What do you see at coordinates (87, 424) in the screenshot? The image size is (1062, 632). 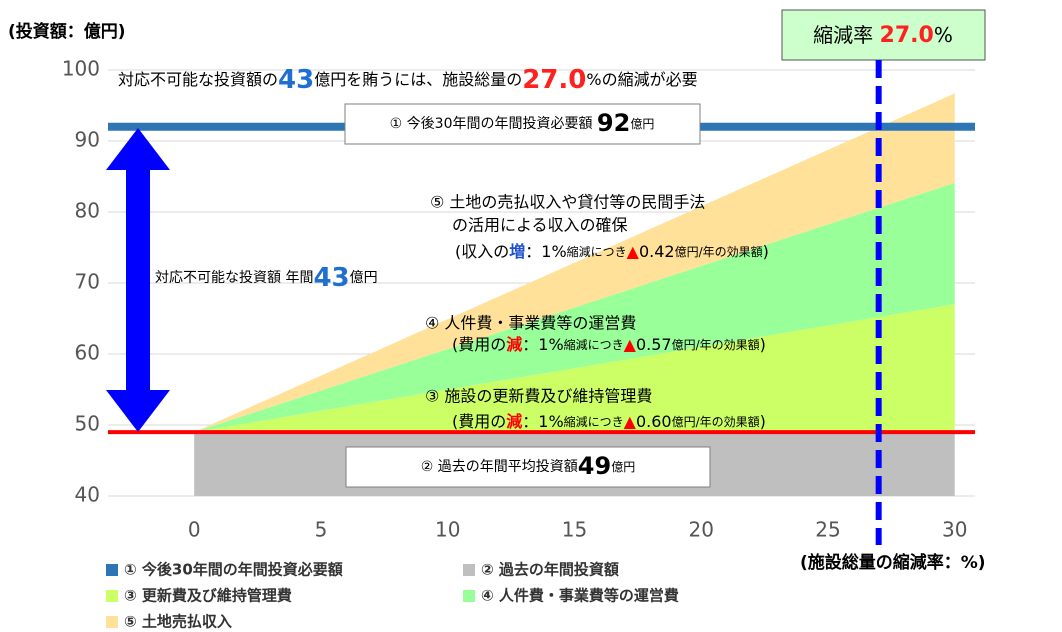 I see `y-tick-label: 50` at bounding box center [87, 424].